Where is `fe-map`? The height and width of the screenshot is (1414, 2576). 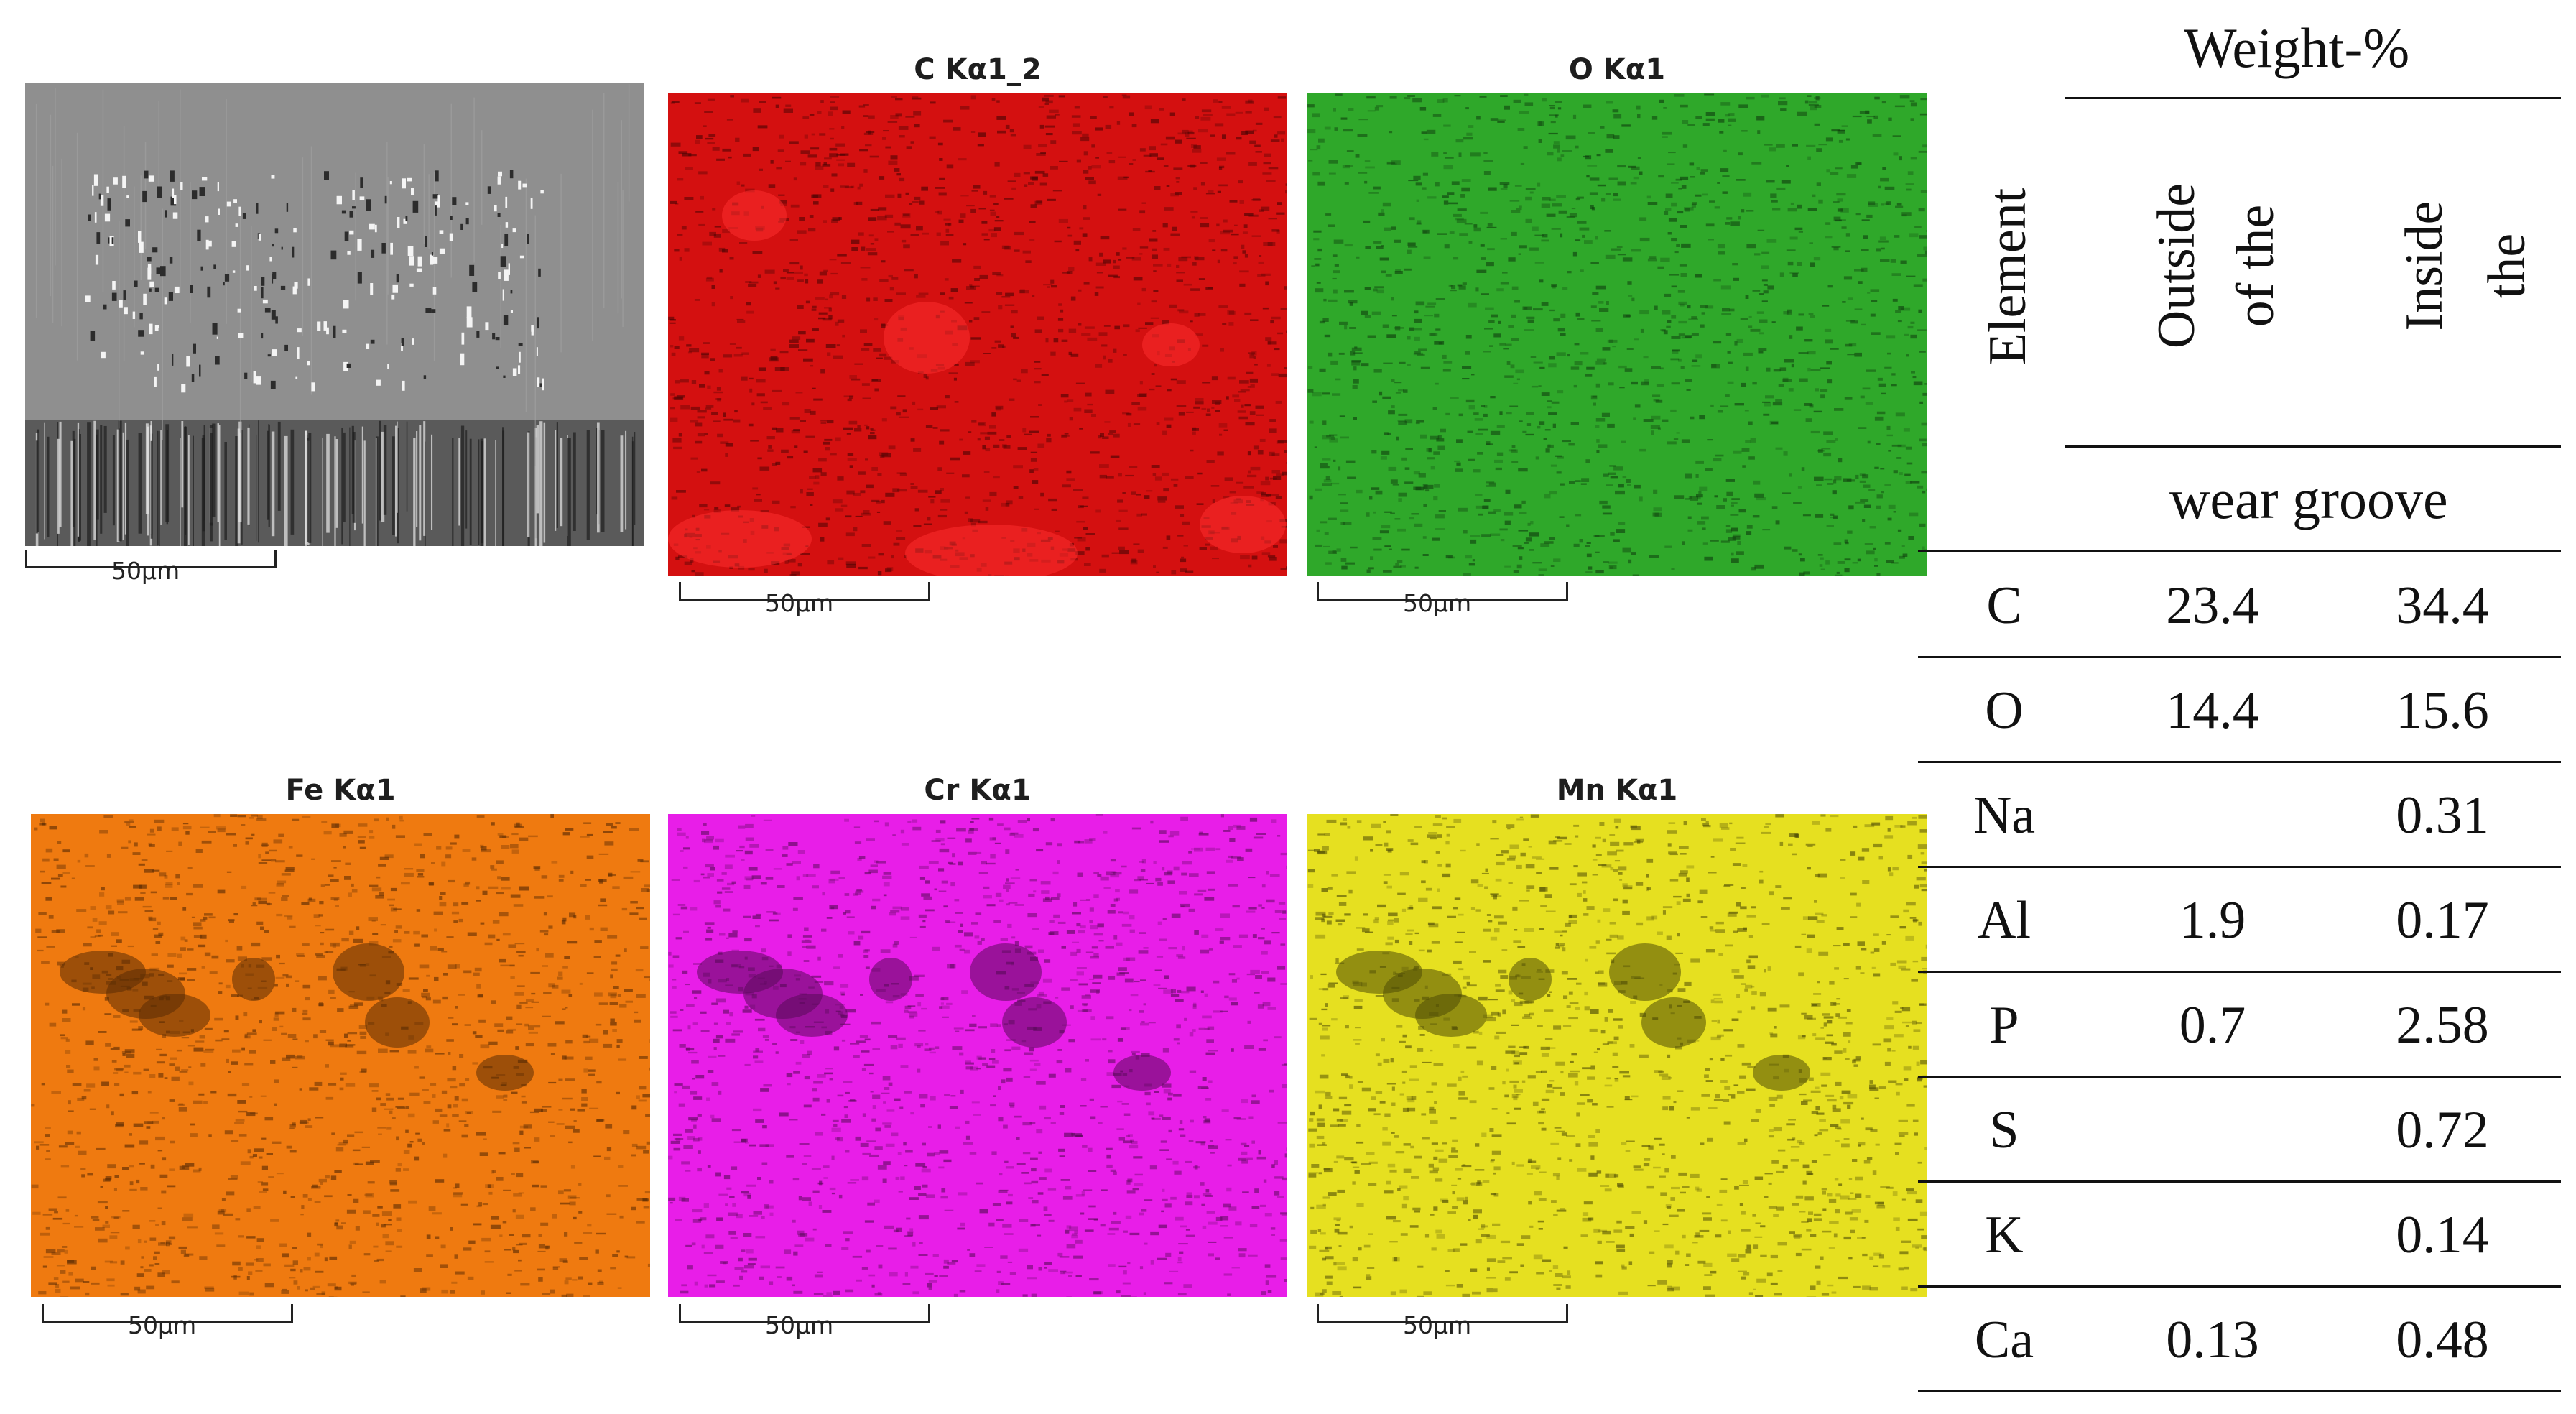 fe-map is located at coordinates (340, 1055).